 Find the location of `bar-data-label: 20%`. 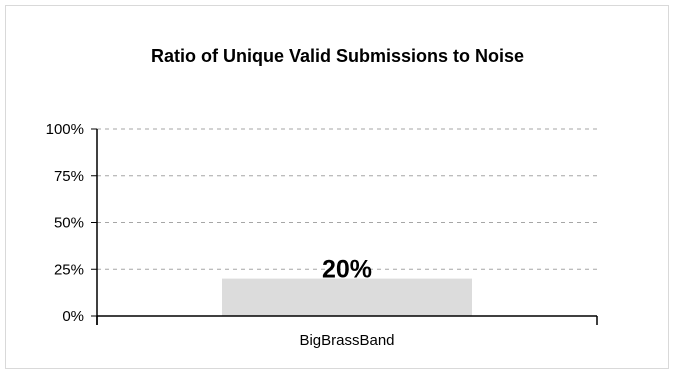

bar-data-label: 20% is located at coordinates (347, 270).